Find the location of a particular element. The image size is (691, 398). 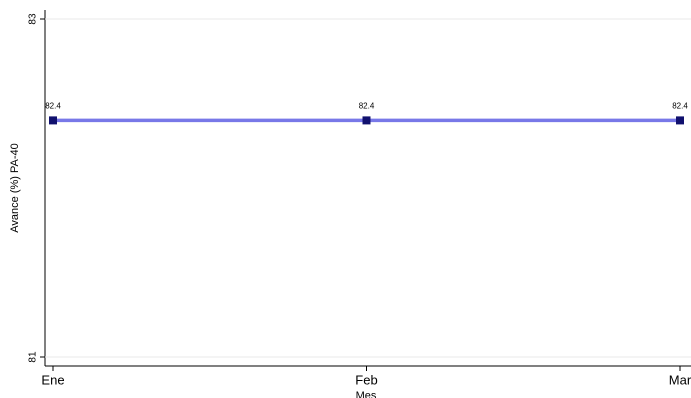

x-tick-label: Ene is located at coordinates (52, 379).